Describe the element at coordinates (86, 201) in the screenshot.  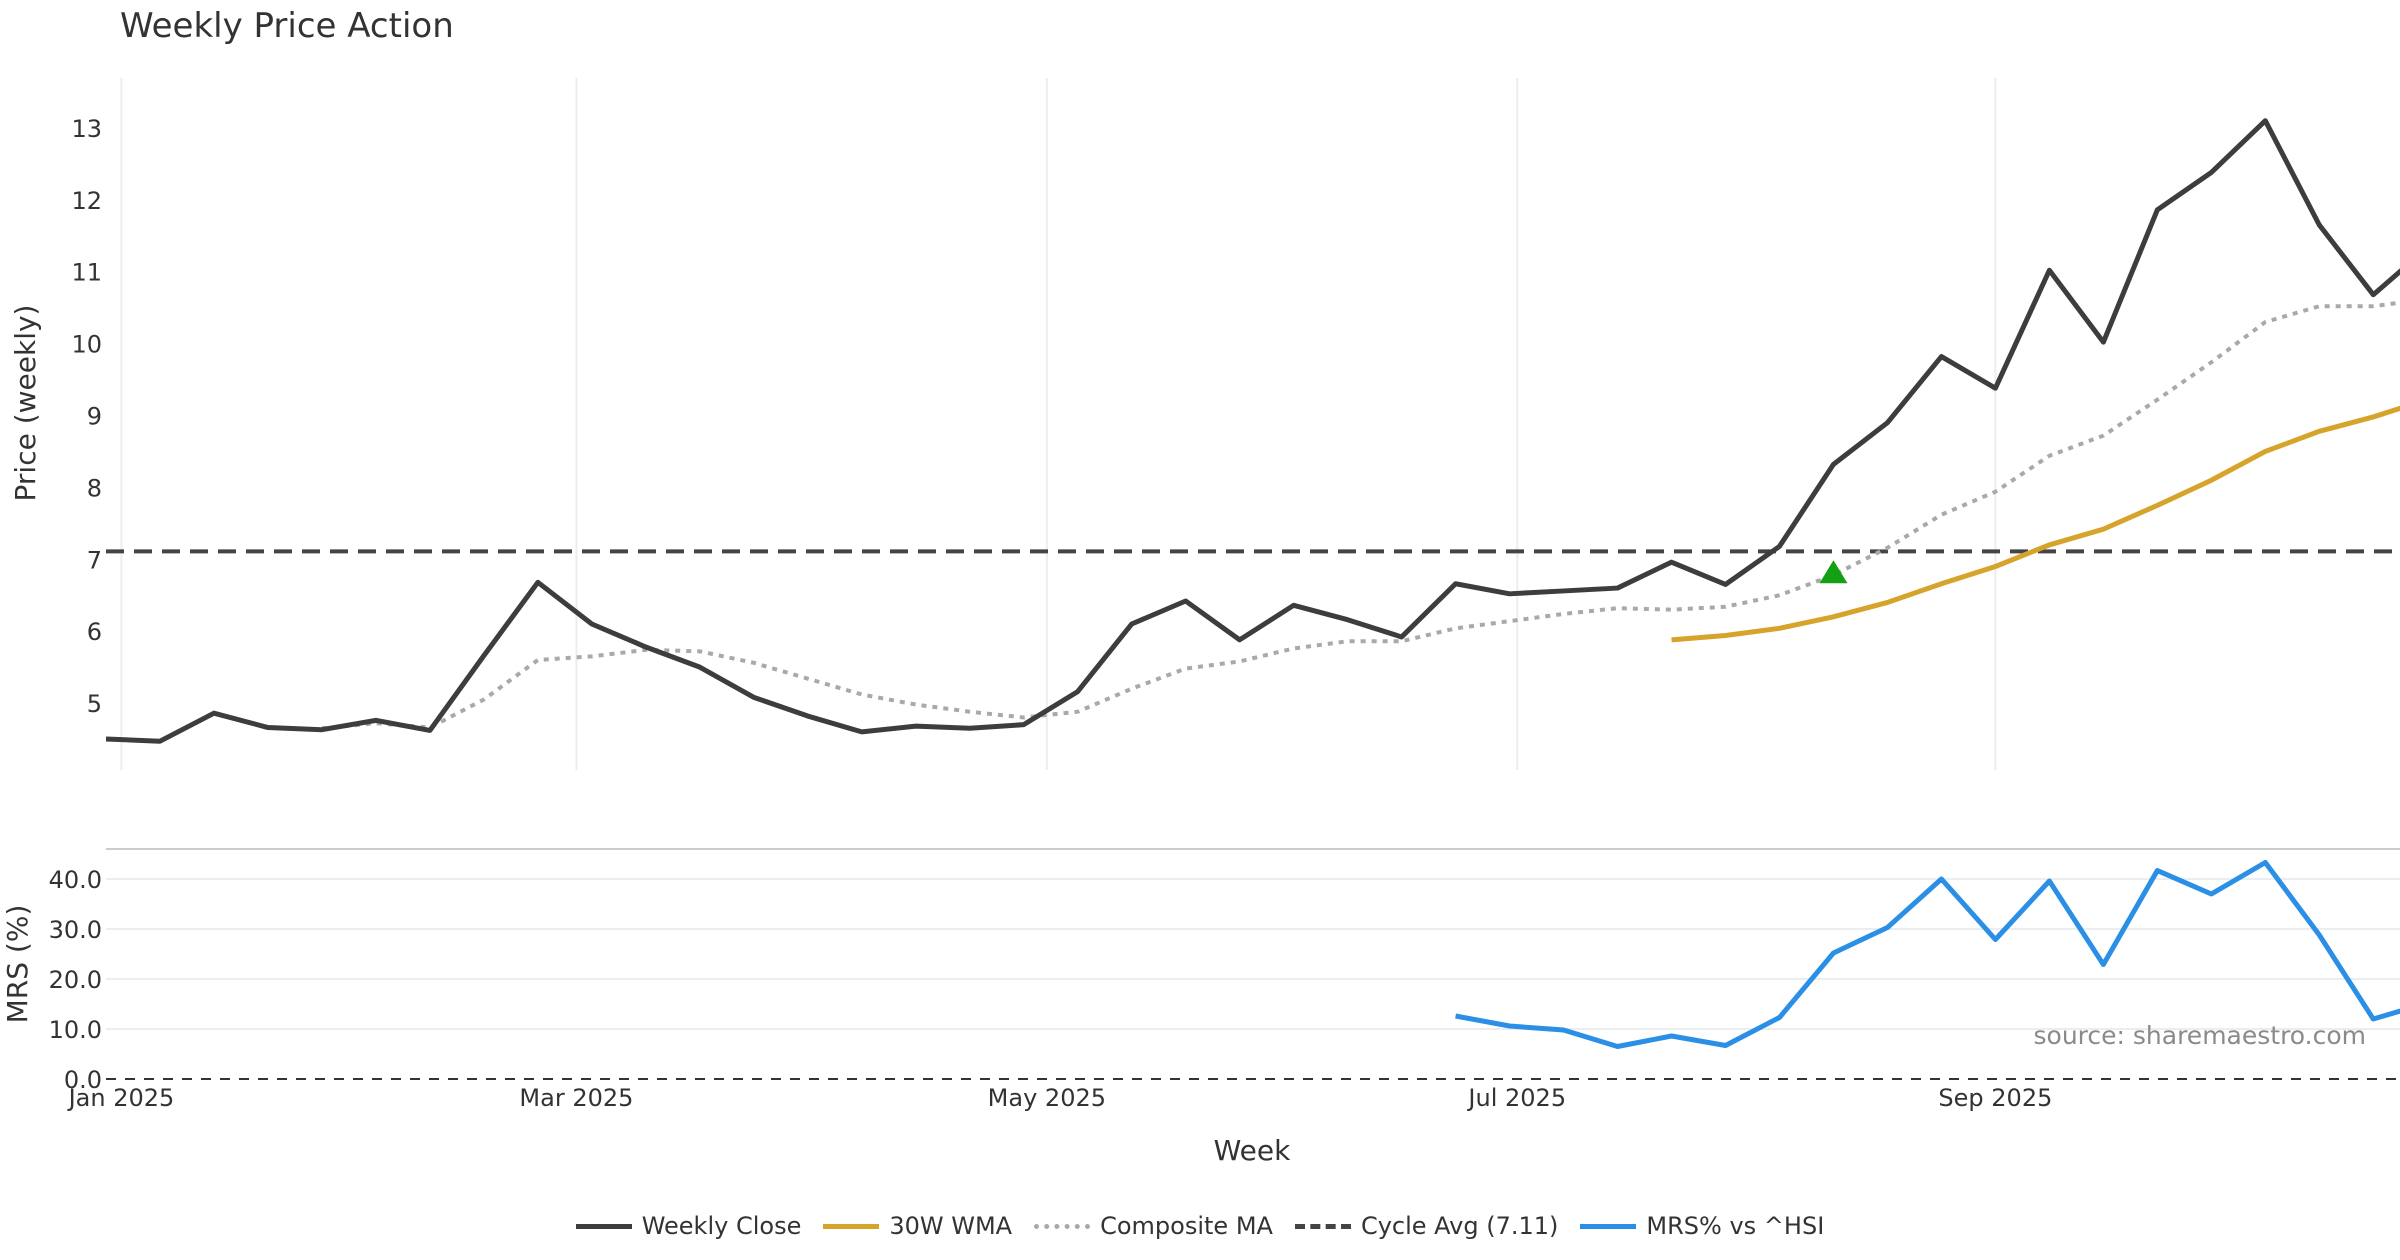
I see `price-y-tick-label: 12` at that location.